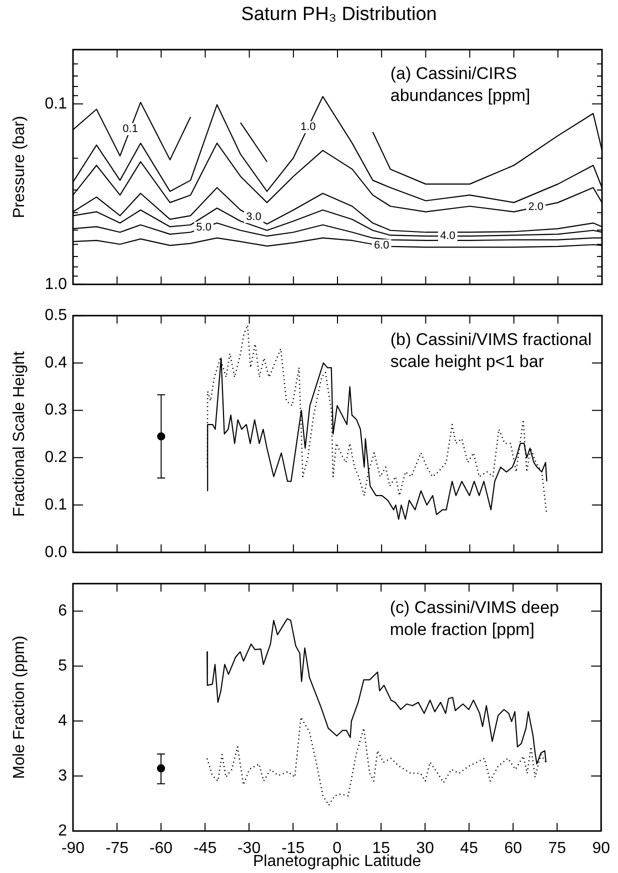  What do you see at coordinates (73, 849) in the screenshot?
I see `x-tick-label: -90` at bounding box center [73, 849].